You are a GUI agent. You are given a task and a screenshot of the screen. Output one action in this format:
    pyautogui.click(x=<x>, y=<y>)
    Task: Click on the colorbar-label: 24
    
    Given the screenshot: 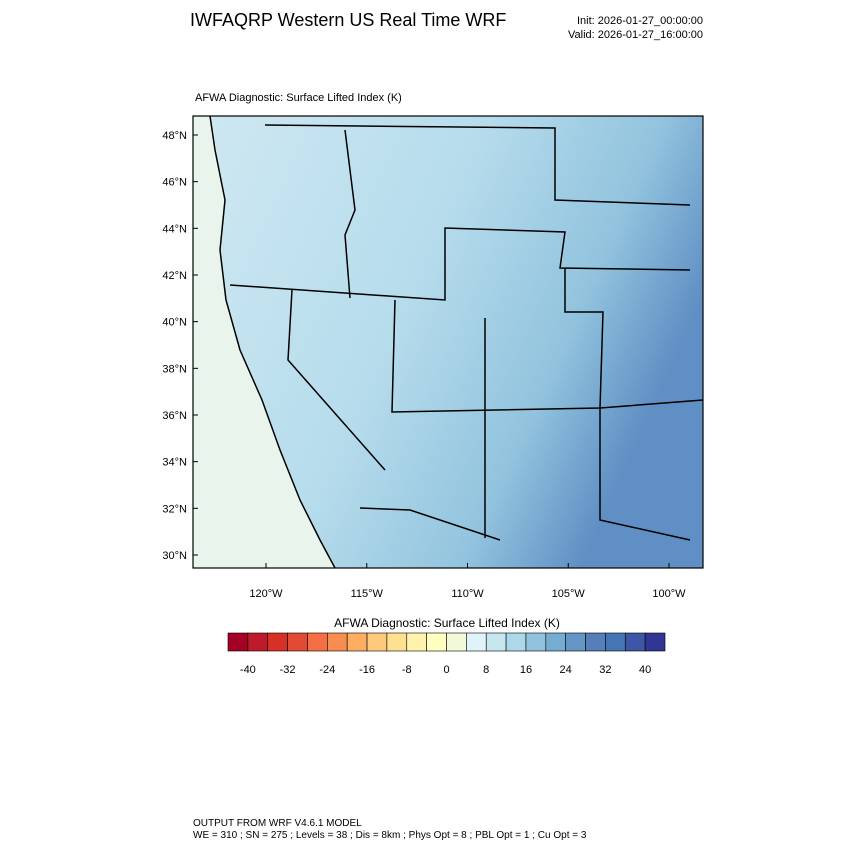 What is the action you would take?
    pyautogui.click(x=566, y=670)
    